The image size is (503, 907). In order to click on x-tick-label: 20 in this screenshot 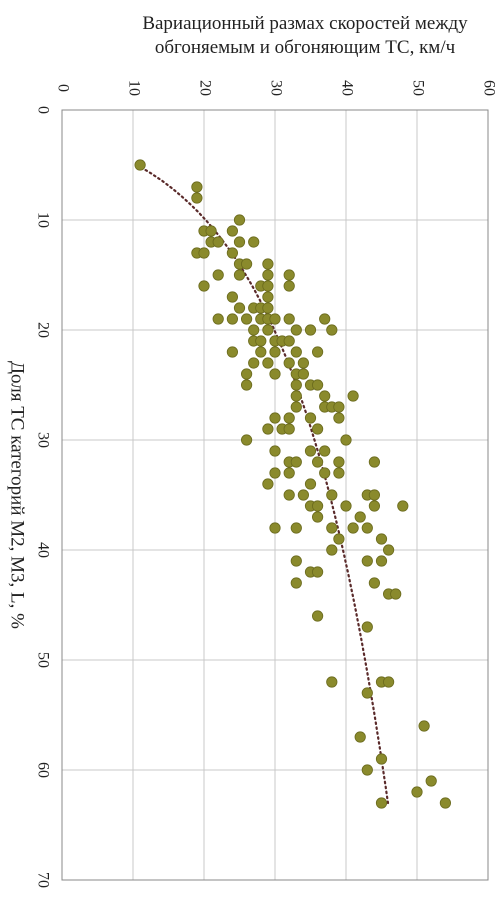, I will do `click(42, 330)`.